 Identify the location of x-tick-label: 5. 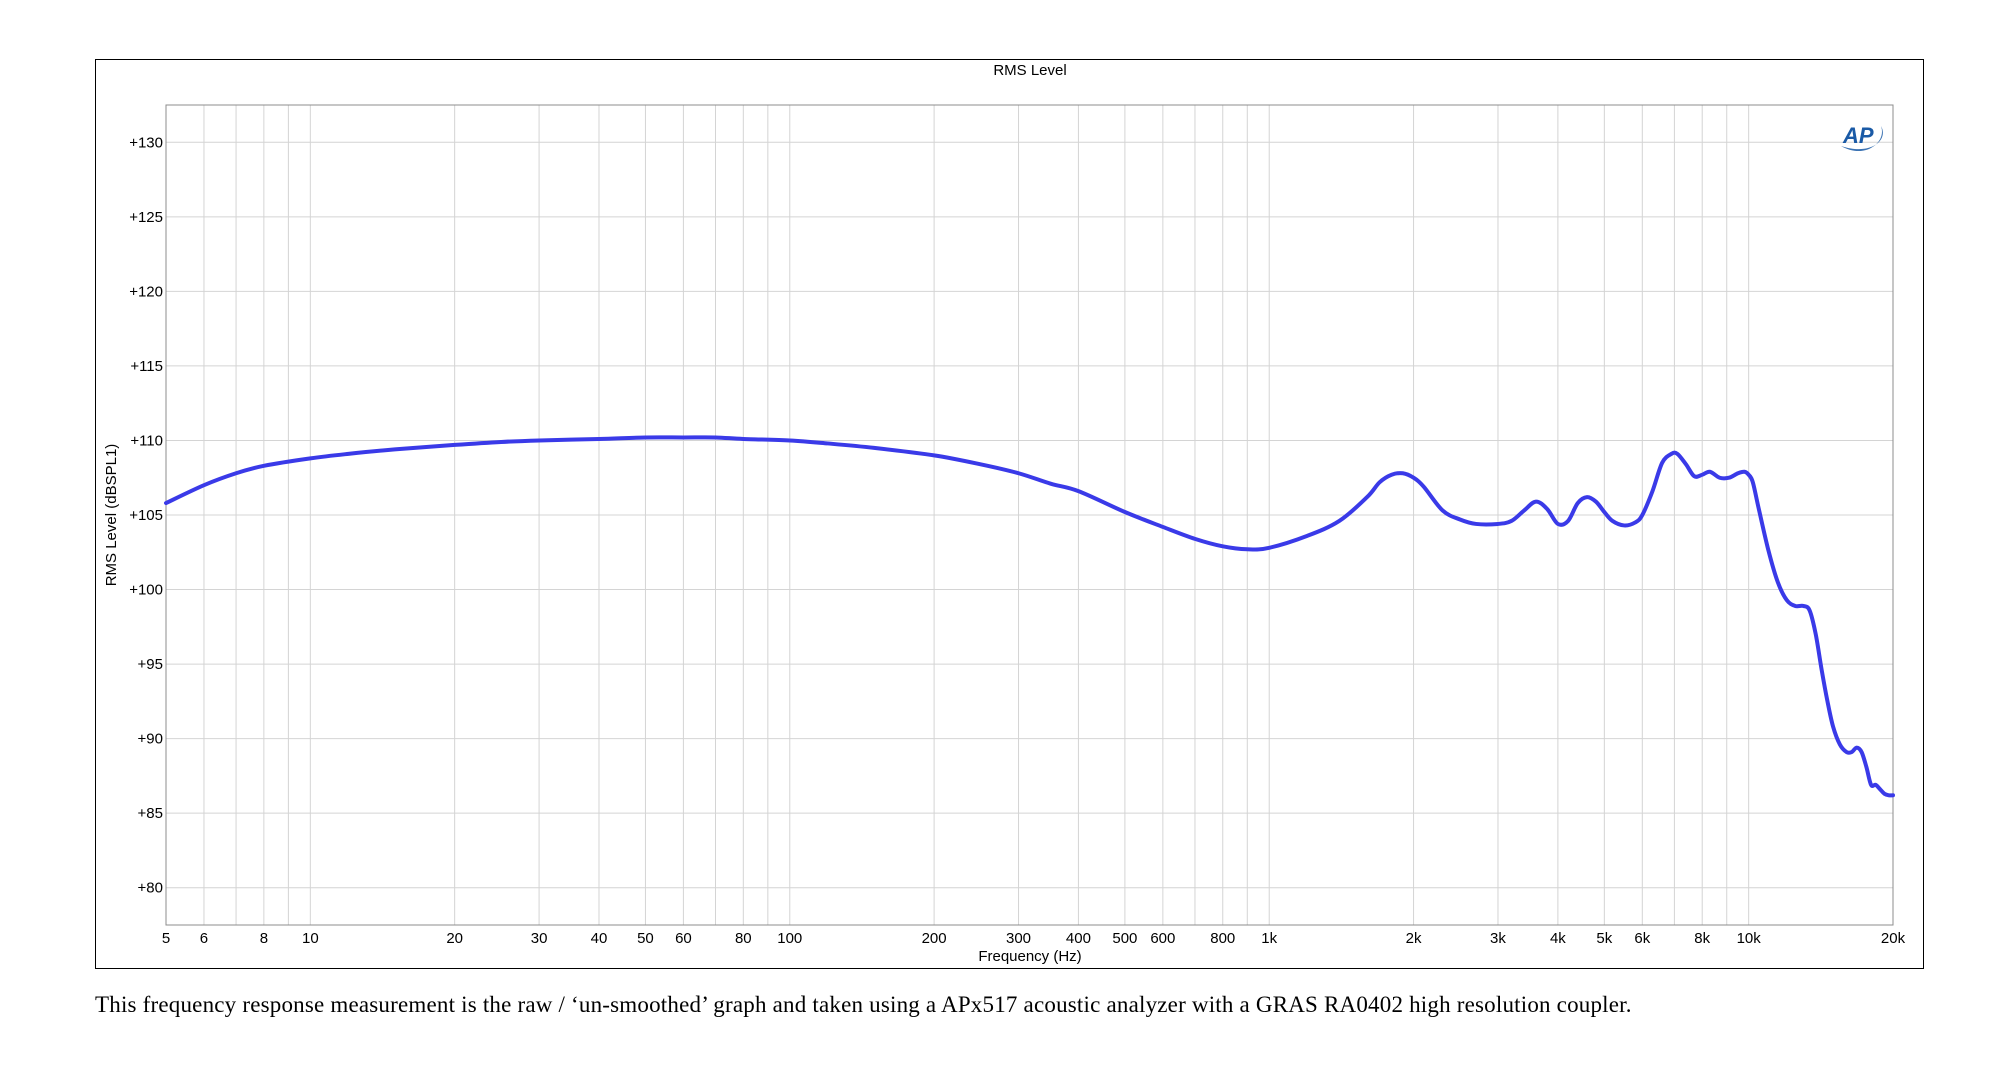
(166, 938).